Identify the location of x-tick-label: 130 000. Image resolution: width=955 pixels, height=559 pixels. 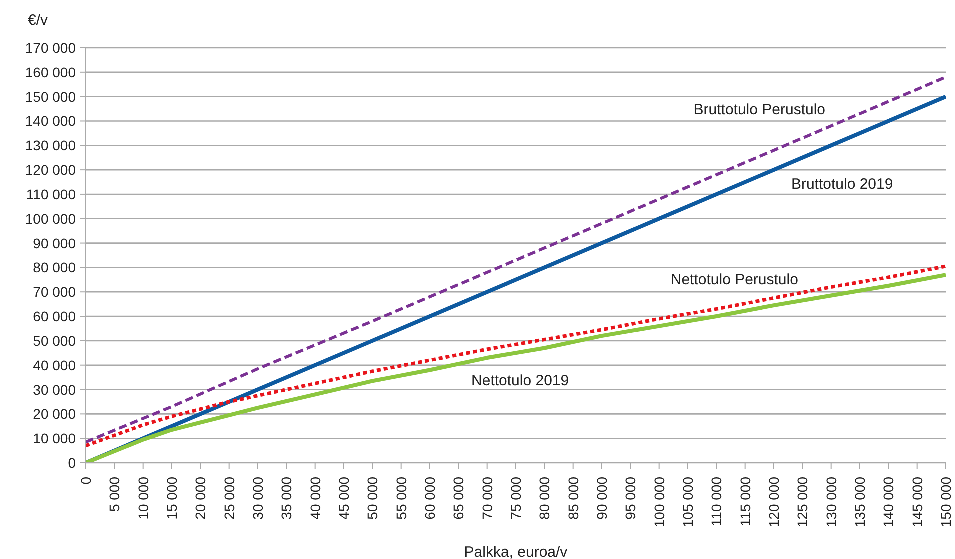
(831, 502).